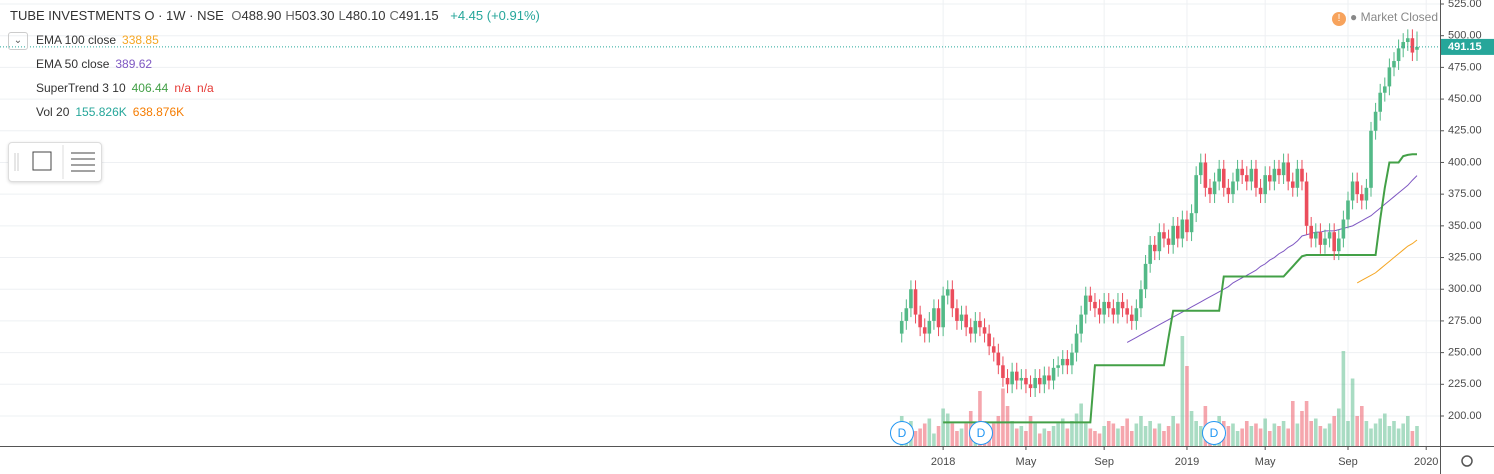  What do you see at coordinates (1465, 99) in the screenshot?
I see `y-tick-label: 450.00` at bounding box center [1465, 99].